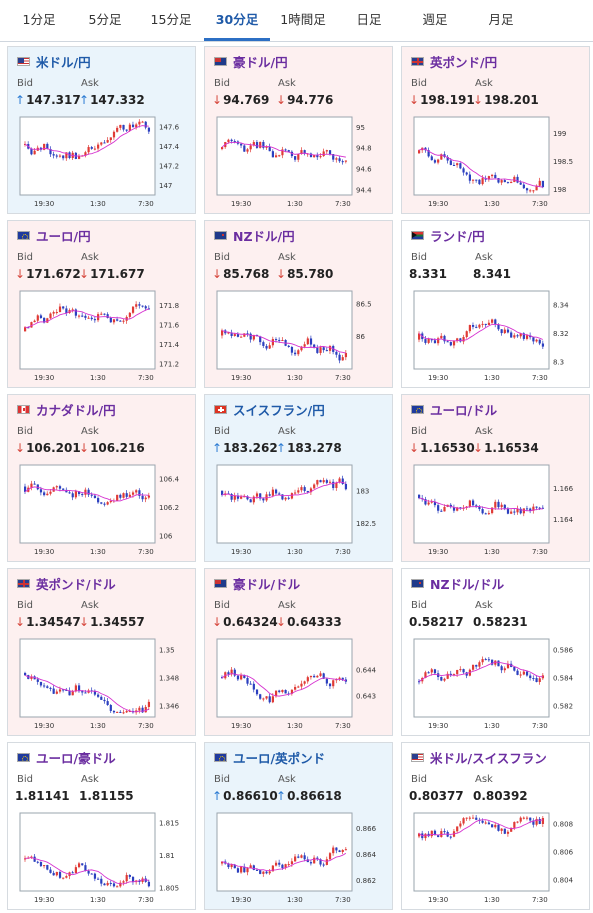  Describe the element at coordinates (488, 758) in the screenshot. I see `pair-name: 米ドル/スイスフラン` at that location.